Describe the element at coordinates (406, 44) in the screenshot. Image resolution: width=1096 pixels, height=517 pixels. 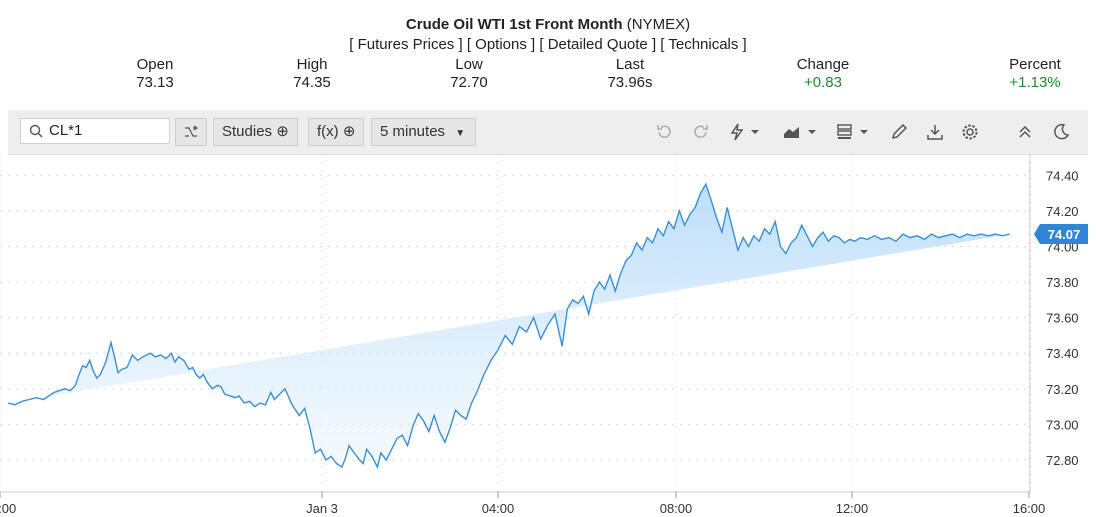
I see `futures-prices-link: [ Futures Prices ]` at that location.